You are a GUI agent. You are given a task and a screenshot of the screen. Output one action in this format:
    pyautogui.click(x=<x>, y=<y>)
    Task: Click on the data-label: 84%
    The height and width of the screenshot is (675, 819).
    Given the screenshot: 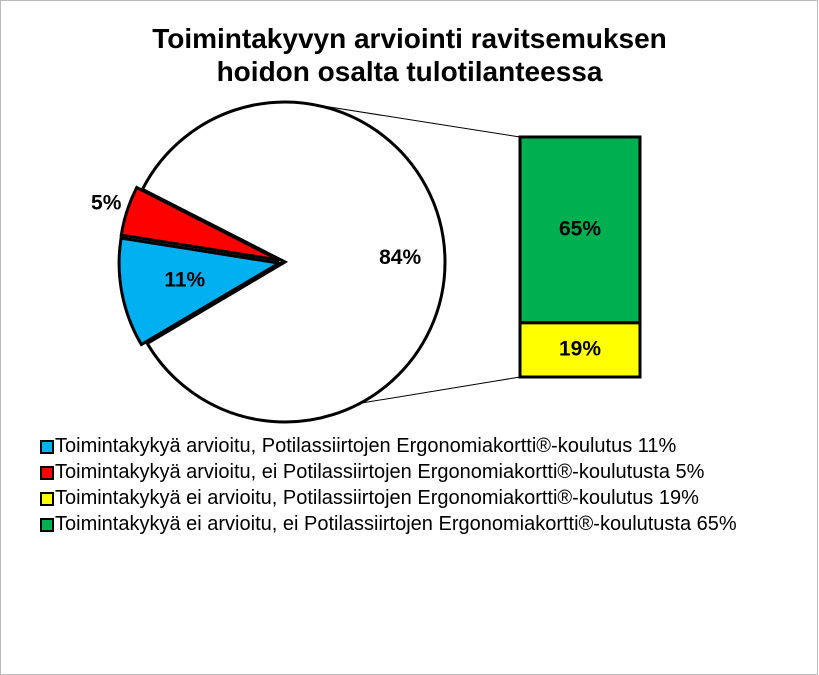 What is the action you would take?
    pyautogui.click(x=400, y=257)
    